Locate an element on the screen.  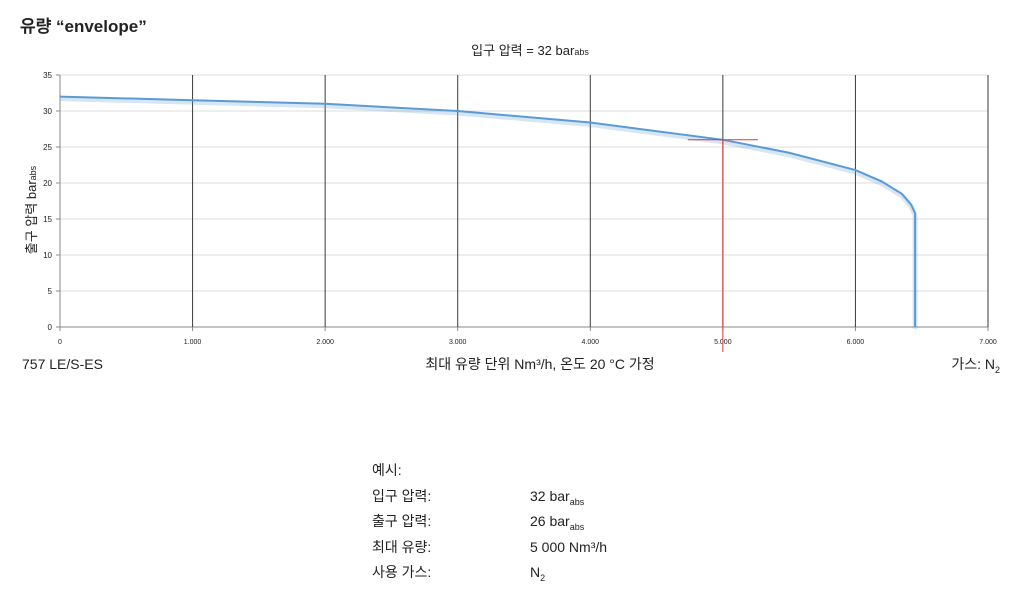
gas-sub: 2 is located at coordinates (997, 370).